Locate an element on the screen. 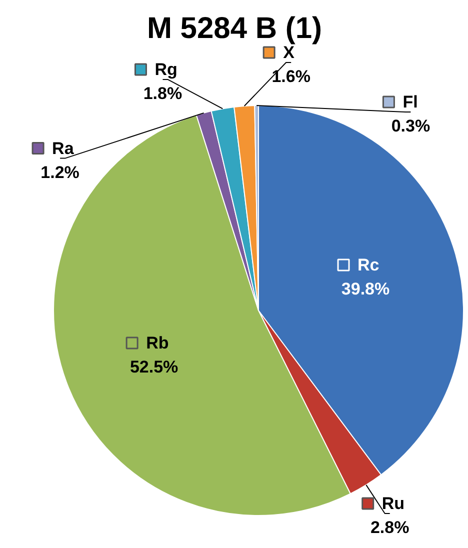 The image size is (468, 548). legend-label: Ru is located at coordinates (393, 503).